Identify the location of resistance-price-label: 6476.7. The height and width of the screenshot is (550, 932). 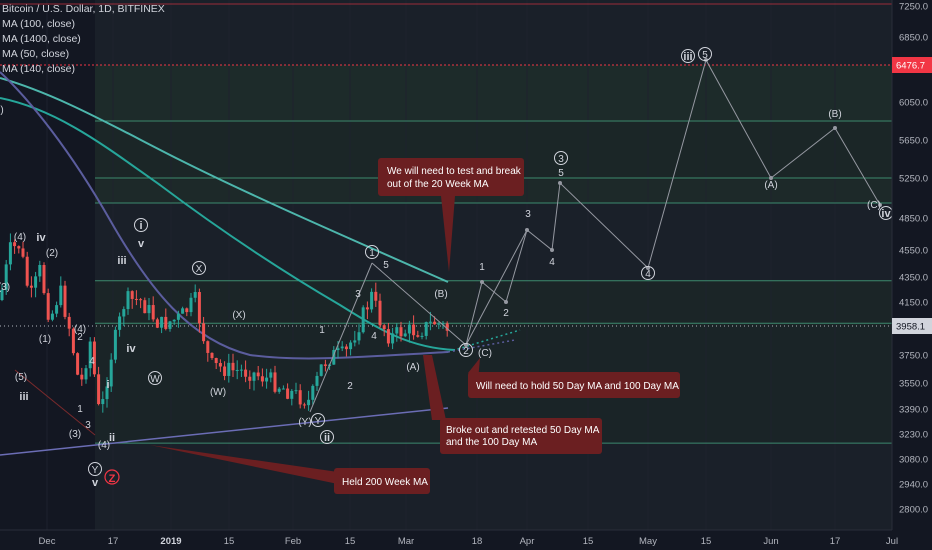
(910, 66).